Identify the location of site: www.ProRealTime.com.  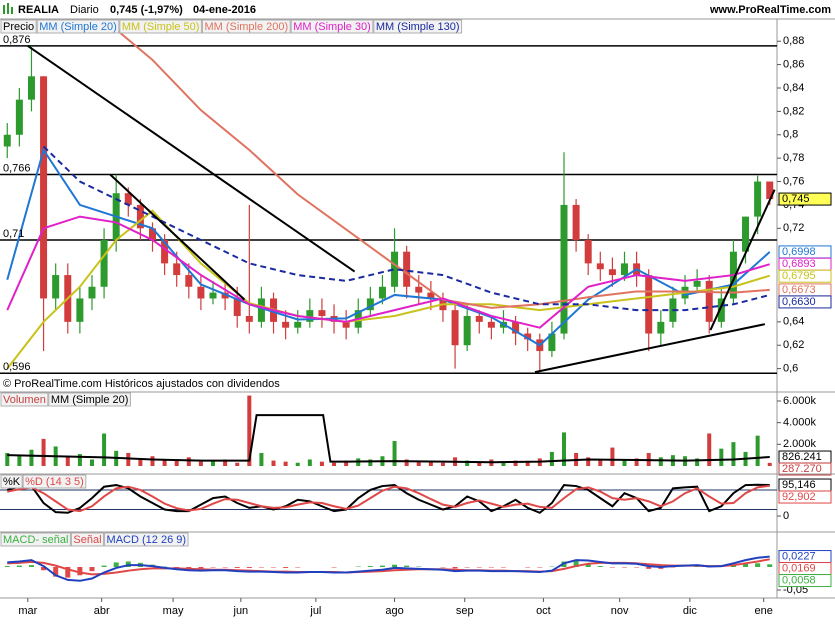
(770, 10).